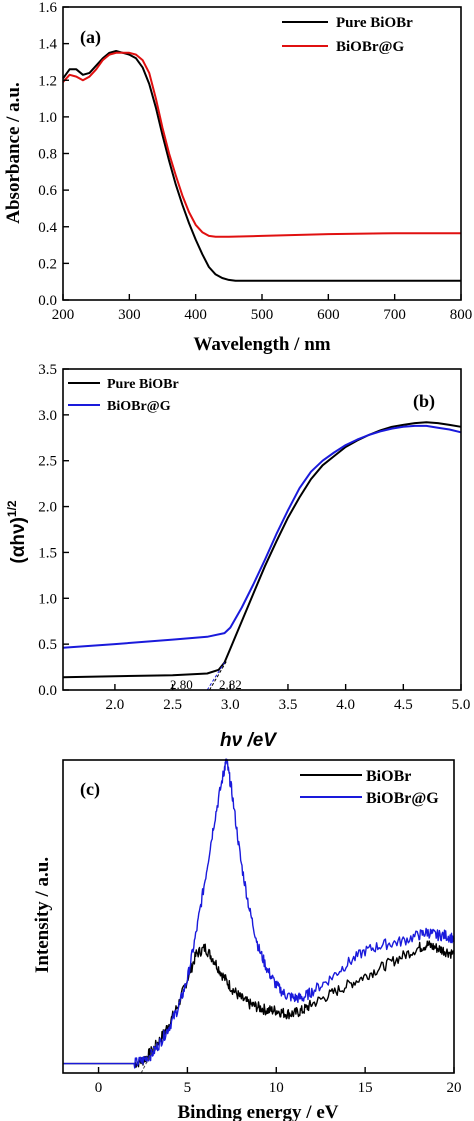 The height and width of the screenshot is (1121, 474). I want to click on y-tick-label-1-6-0: 1.6, so click(47, 8).